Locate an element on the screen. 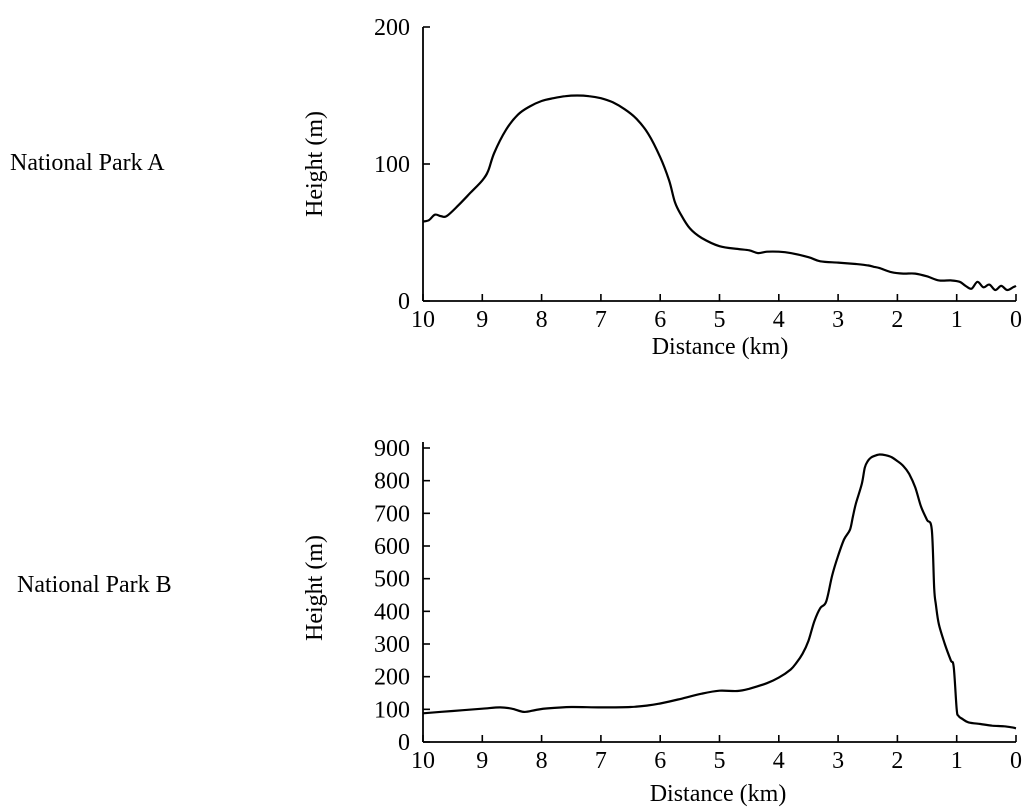  x-ticks-park-a: 10 9 8 7 6 5 4 3 2 1 0 is located at coordinates (716, 313).